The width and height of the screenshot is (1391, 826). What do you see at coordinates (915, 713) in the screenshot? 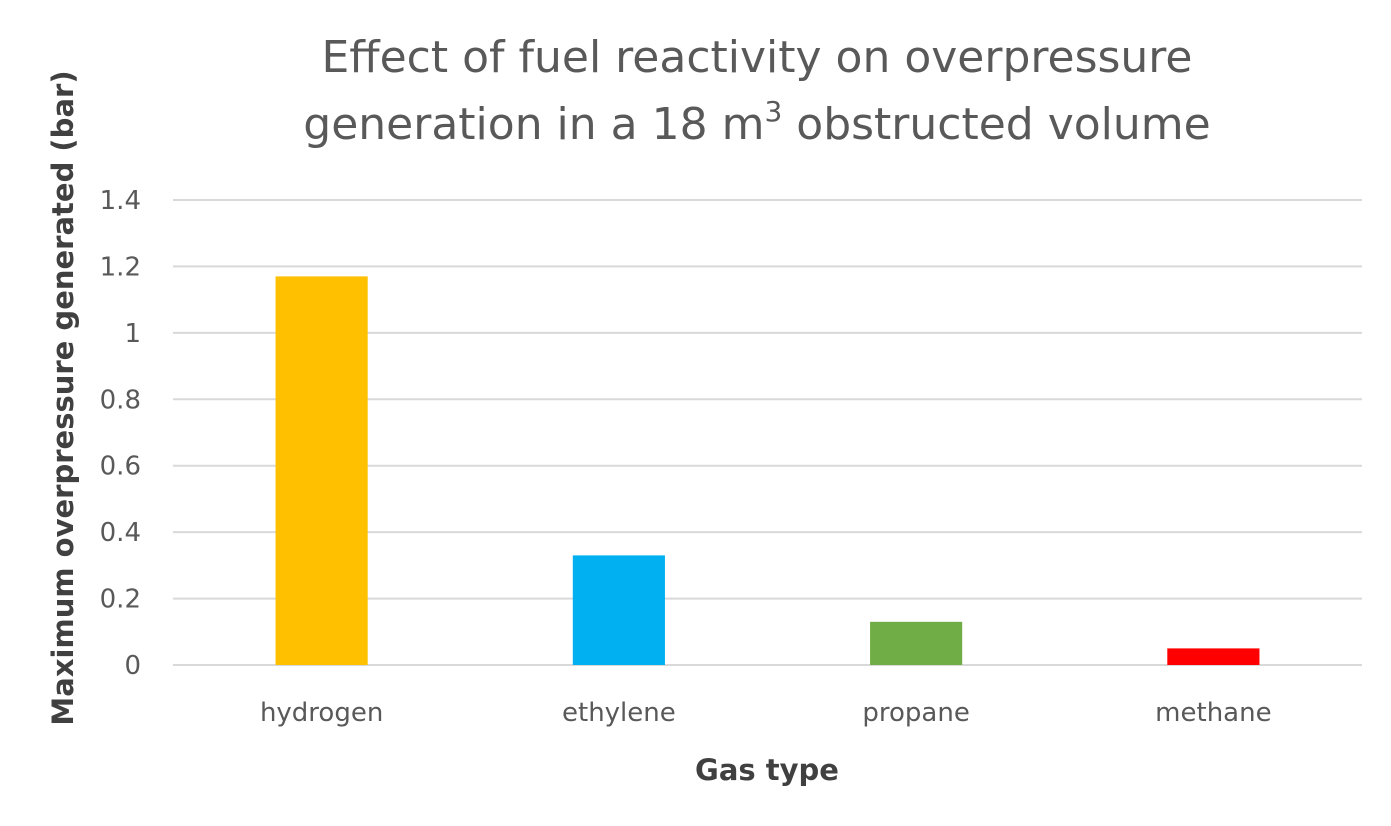
I see `x-tick-label-propane: propane` at bounding box center [915, 713].